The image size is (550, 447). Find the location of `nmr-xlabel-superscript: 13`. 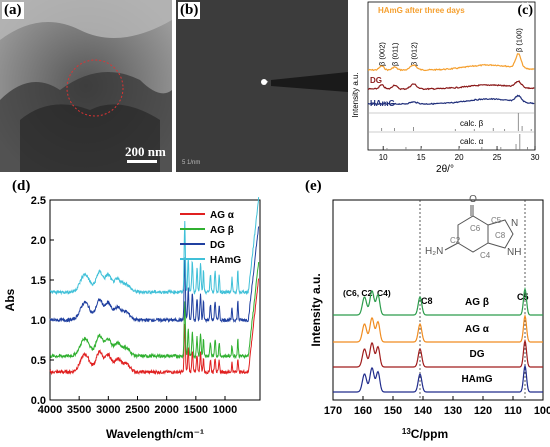

nmr-xlabel-superscript: 13 is located at coordinates (406, 431).